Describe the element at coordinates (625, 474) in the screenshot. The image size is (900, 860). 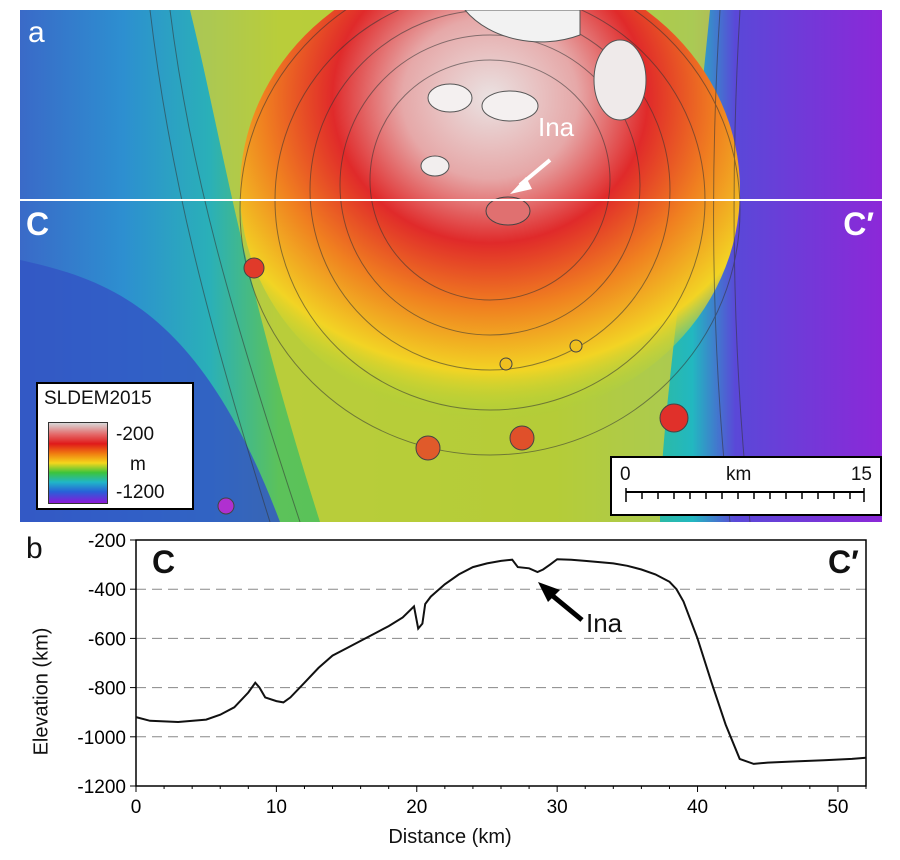
I see `scale-bar-start: 0` at that location.